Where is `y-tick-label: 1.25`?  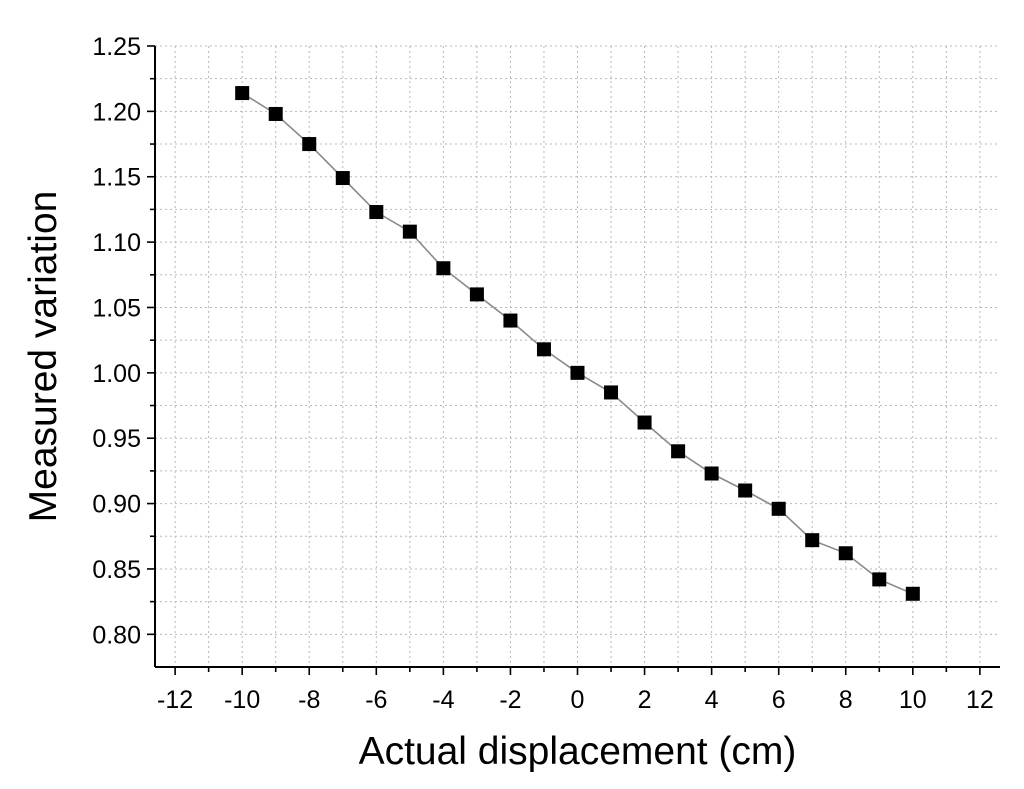
y-tick-label: 1.25 is located at coordinates (116, 47).